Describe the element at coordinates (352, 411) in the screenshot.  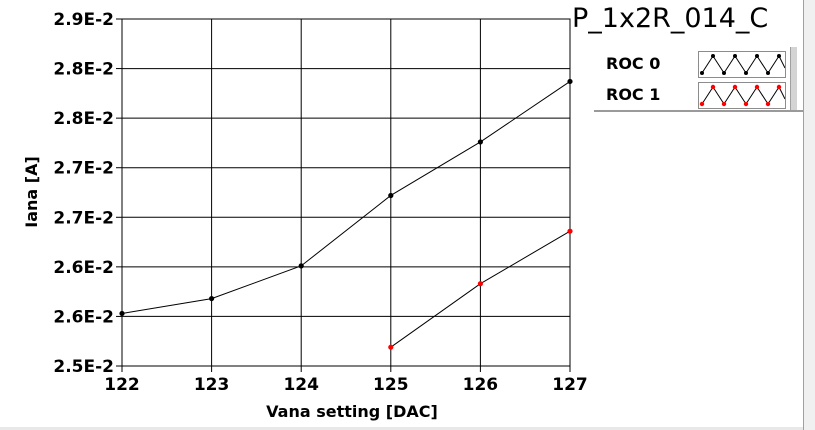
I see `x-axis-title: Vana setting [DAC]` at that location.